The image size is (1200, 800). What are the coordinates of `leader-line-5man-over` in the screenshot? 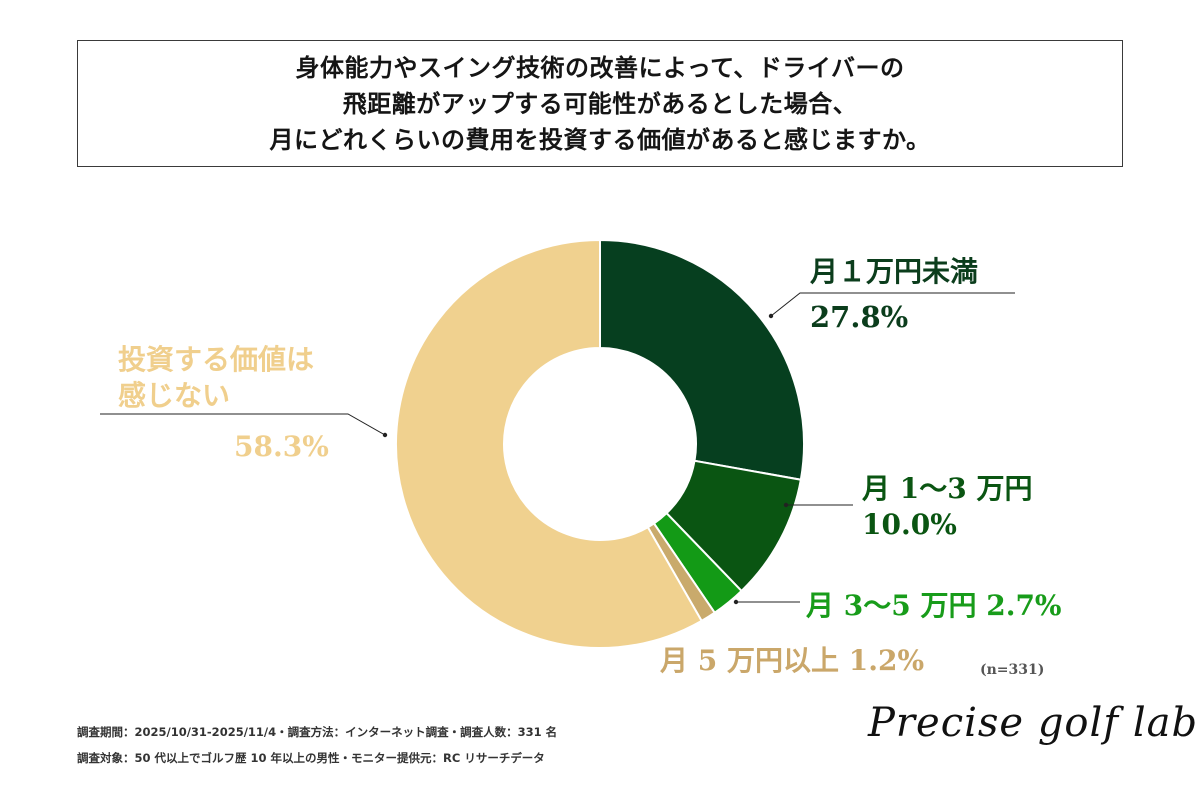 It's located at (243, 424).